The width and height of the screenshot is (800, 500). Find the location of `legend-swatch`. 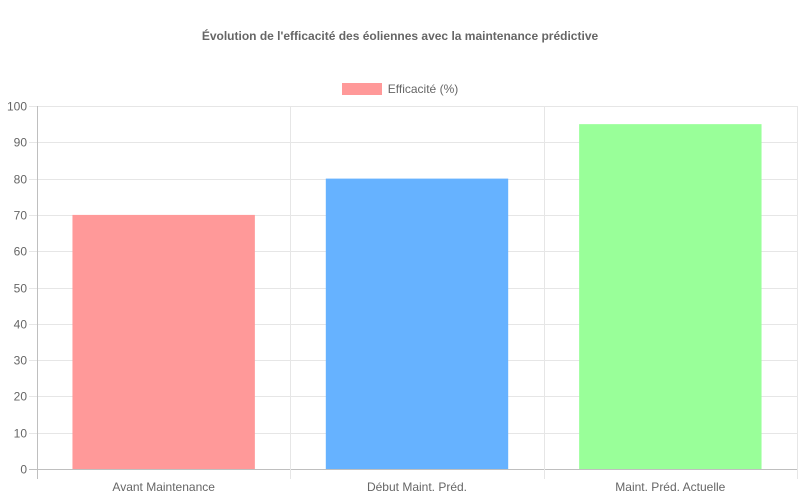

legend-swatch is located at coordinates (361, 89).